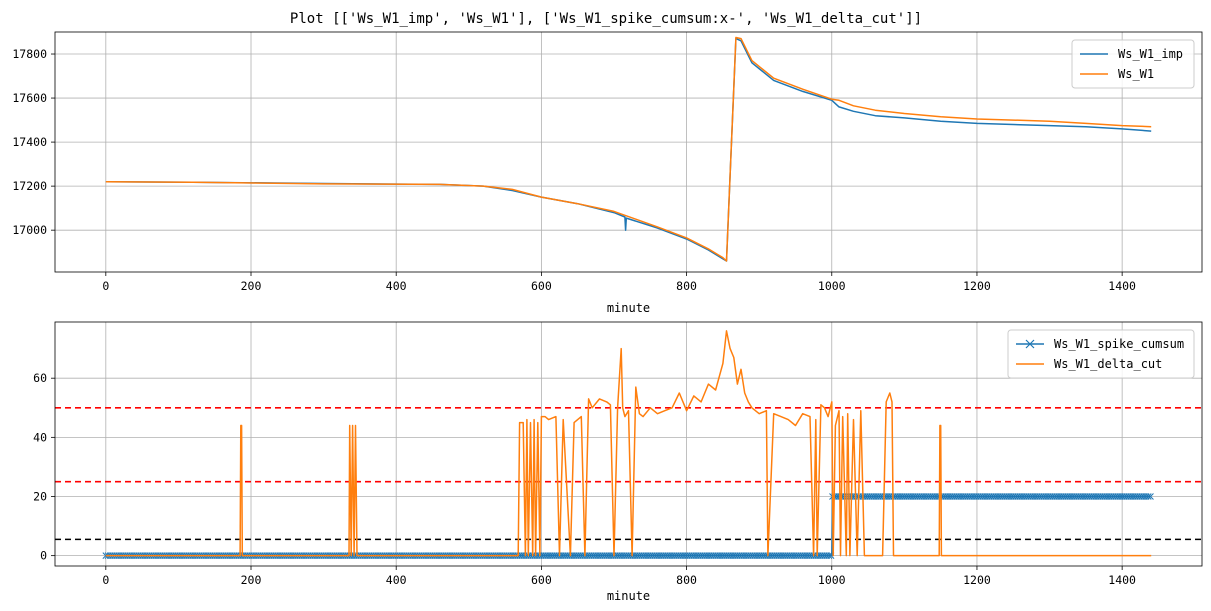 The width and height of the screenshot is (1211, 611). What do you see at coordinates (541, 286) in the screenshot?
I see `top-x-tick-label: 600` at bounding box center [541, 286].